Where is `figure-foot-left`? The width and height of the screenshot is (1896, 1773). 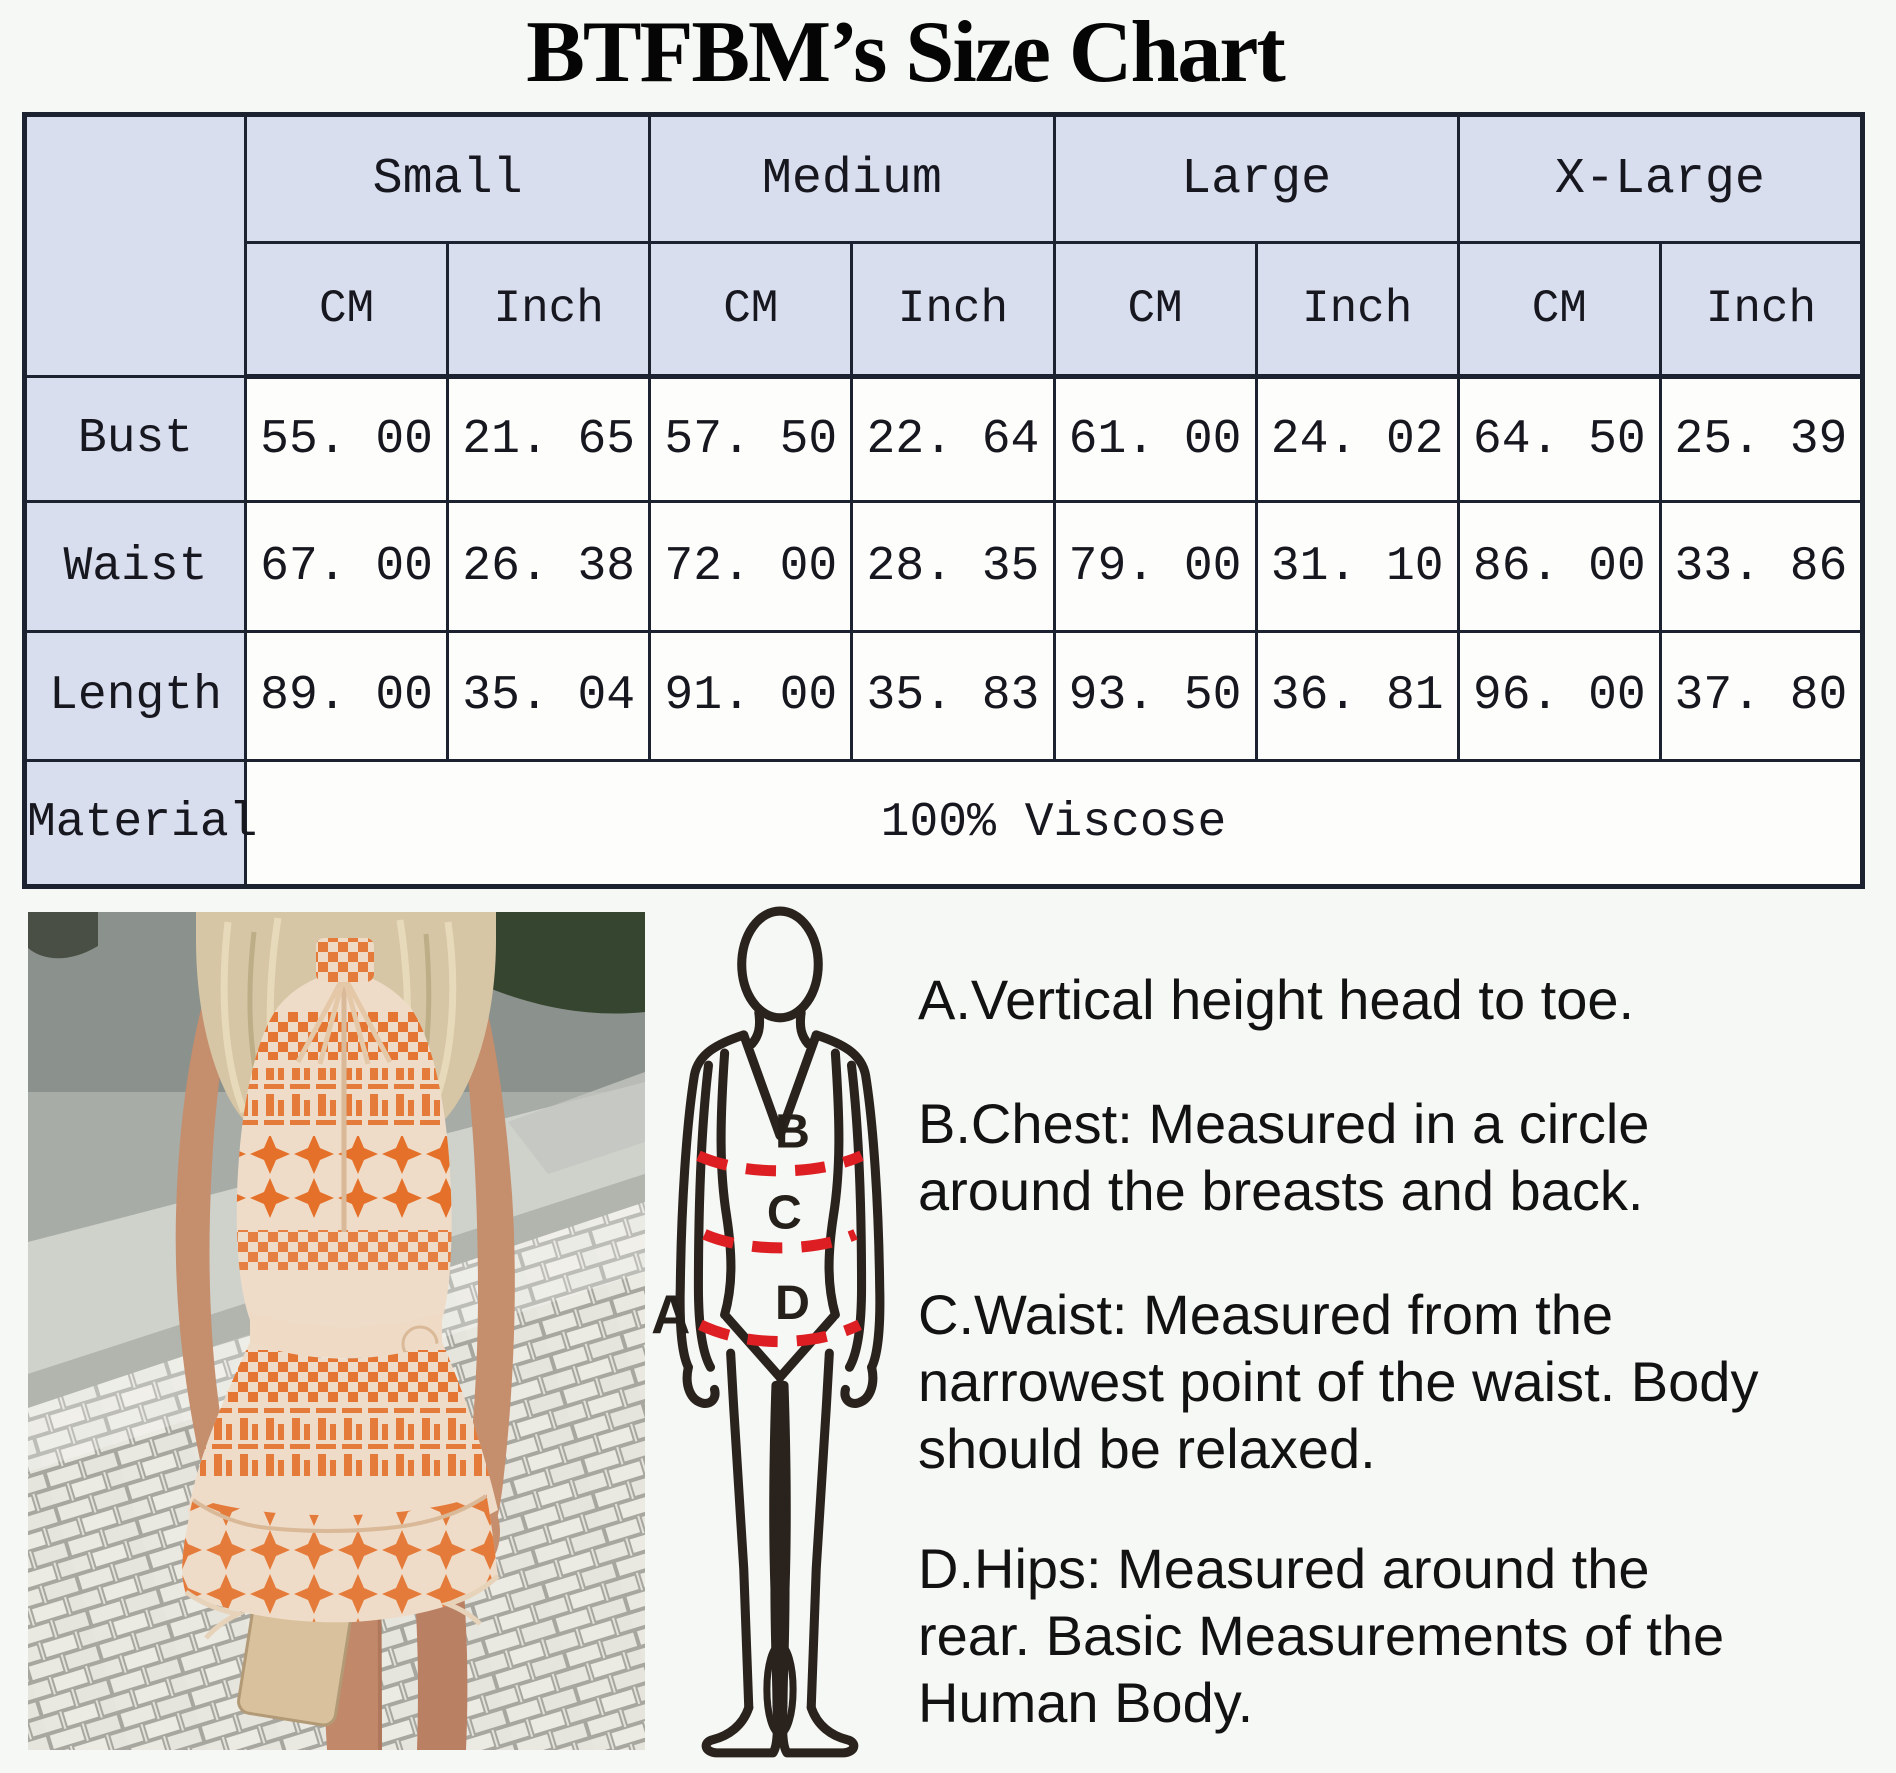
figure-foot-left is located at coordinates (741, 1729).